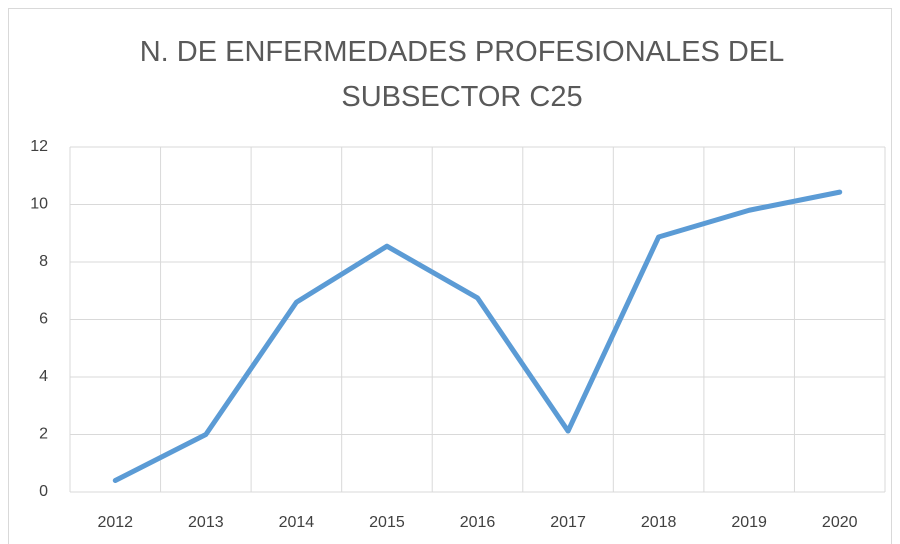 This screenshot has height=544, width=900. What do you see at coordinates (39, 146) in the screenshot?
I see `y-tick-label: 12` at bounding box center [39, 146].